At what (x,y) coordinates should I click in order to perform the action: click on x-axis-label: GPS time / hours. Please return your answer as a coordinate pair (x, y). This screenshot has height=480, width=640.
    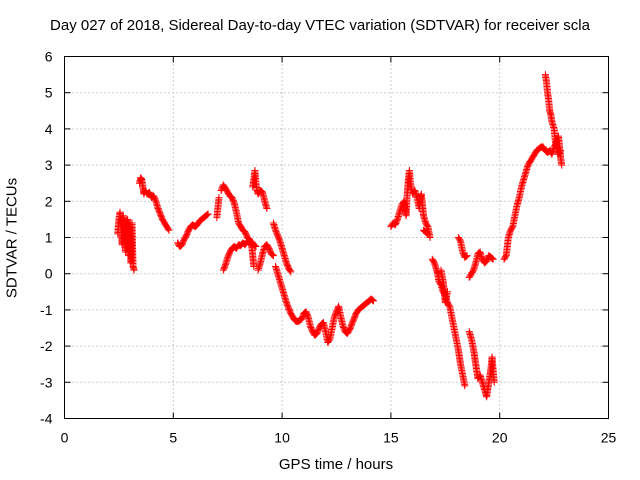
    Looking at the image, I should click on (336, 464).